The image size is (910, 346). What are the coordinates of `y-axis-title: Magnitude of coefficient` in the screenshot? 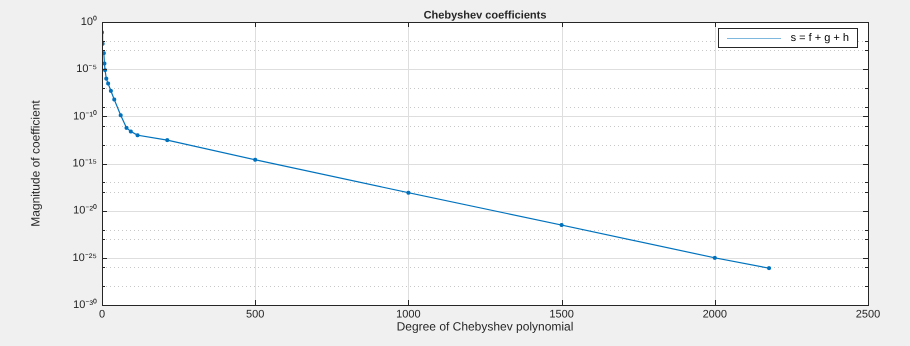 It's located at (35, 163).